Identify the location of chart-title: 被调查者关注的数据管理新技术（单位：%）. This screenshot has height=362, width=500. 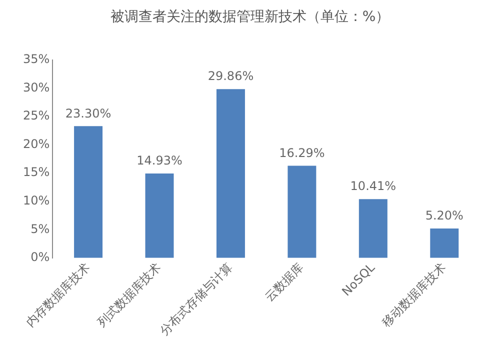
(250, 17).